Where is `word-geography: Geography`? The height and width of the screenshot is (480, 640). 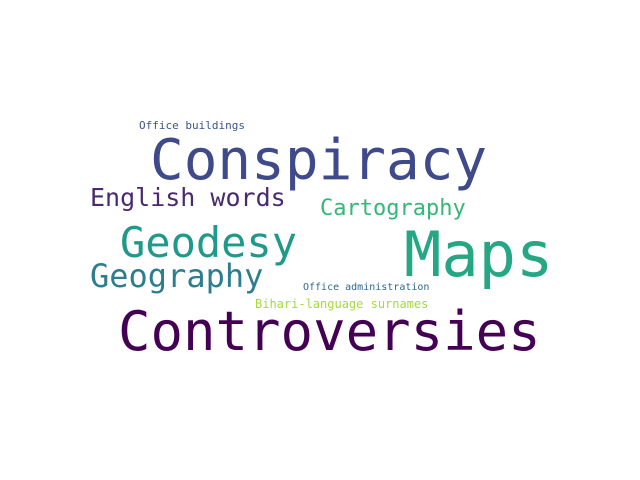
word-geography: Geography is located at coordinates (177, 276).